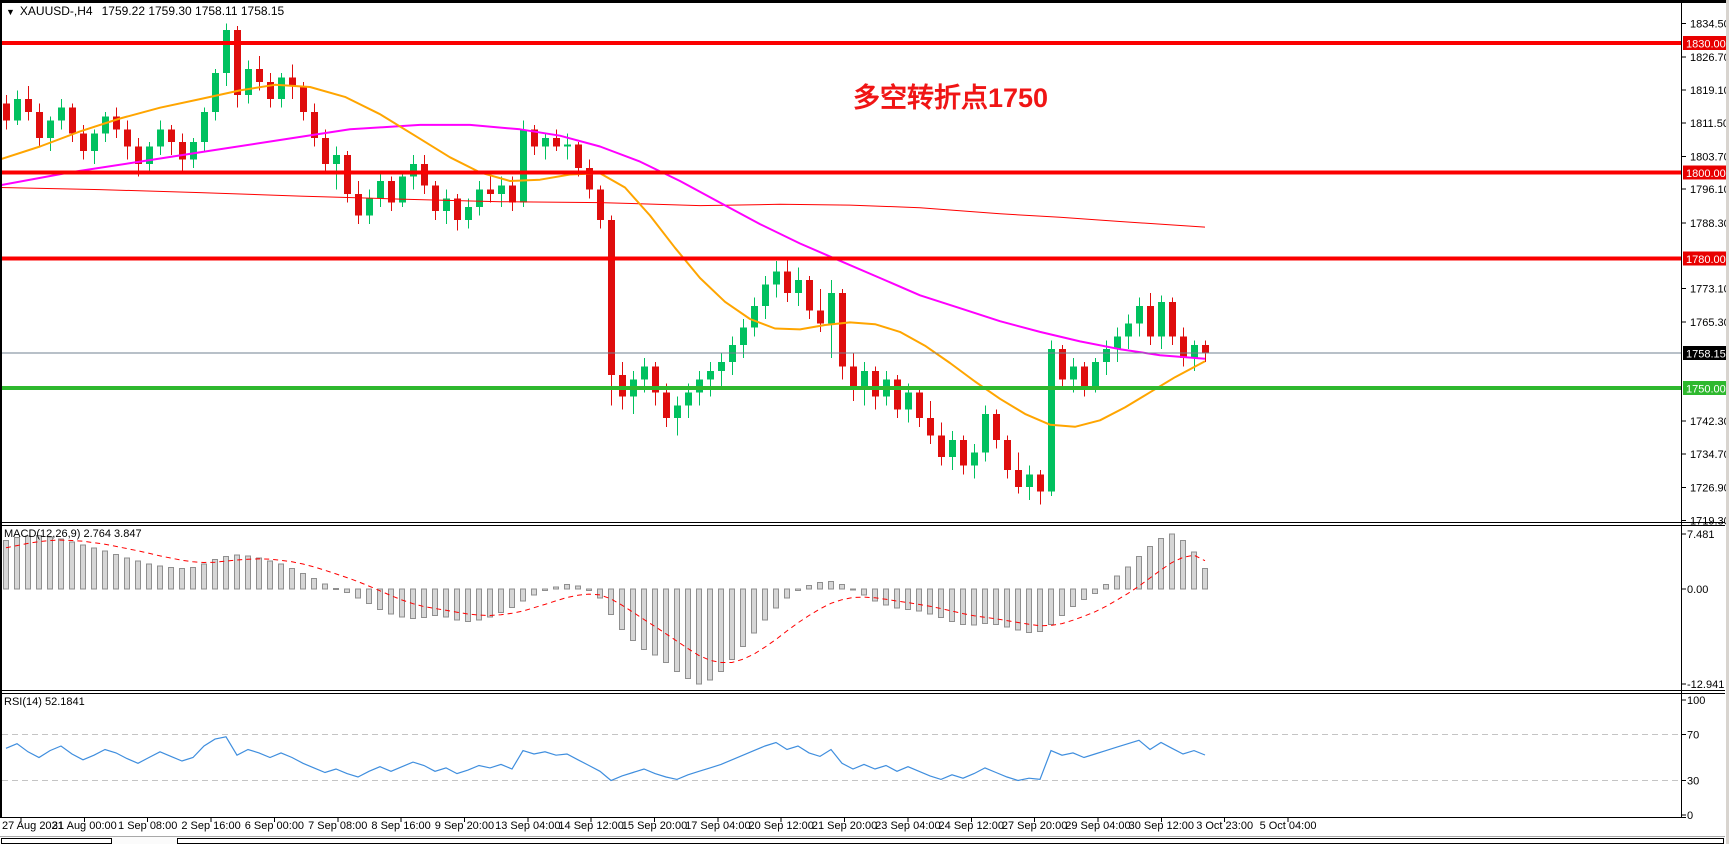 This screenshot has width=1729, height=844. Describe the element at coordinates (1697, 590) in the screenshot. I see `svg-text: 0.00` at that location.